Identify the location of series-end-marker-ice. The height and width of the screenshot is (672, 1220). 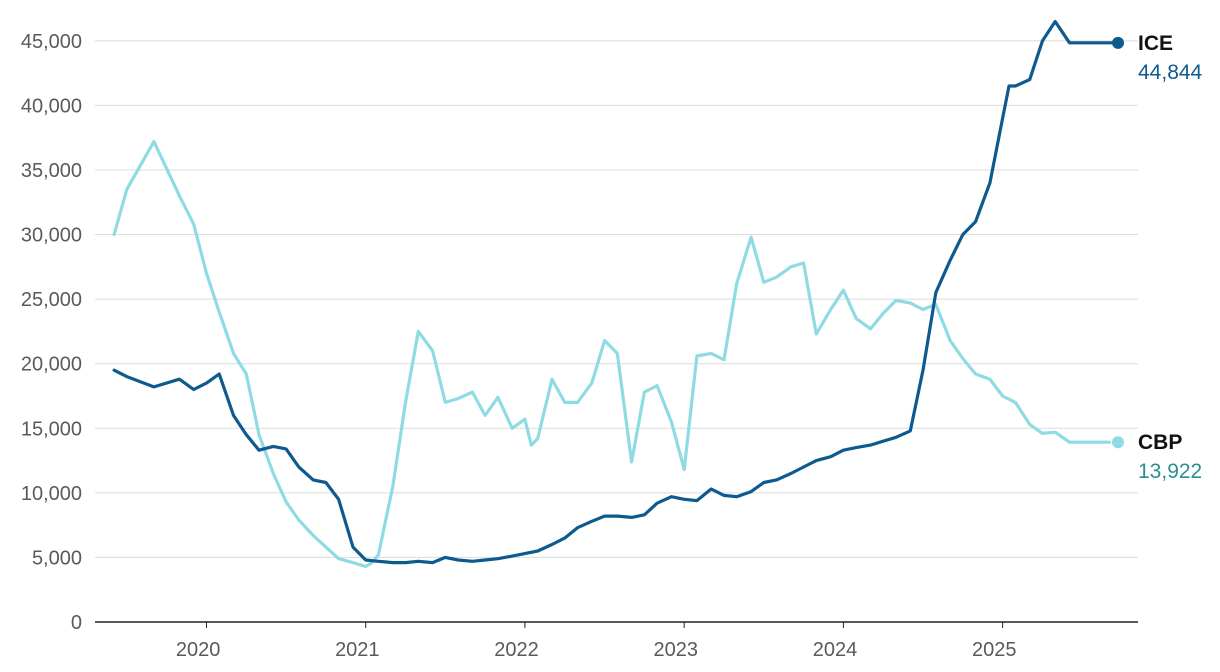
(1118, 42).